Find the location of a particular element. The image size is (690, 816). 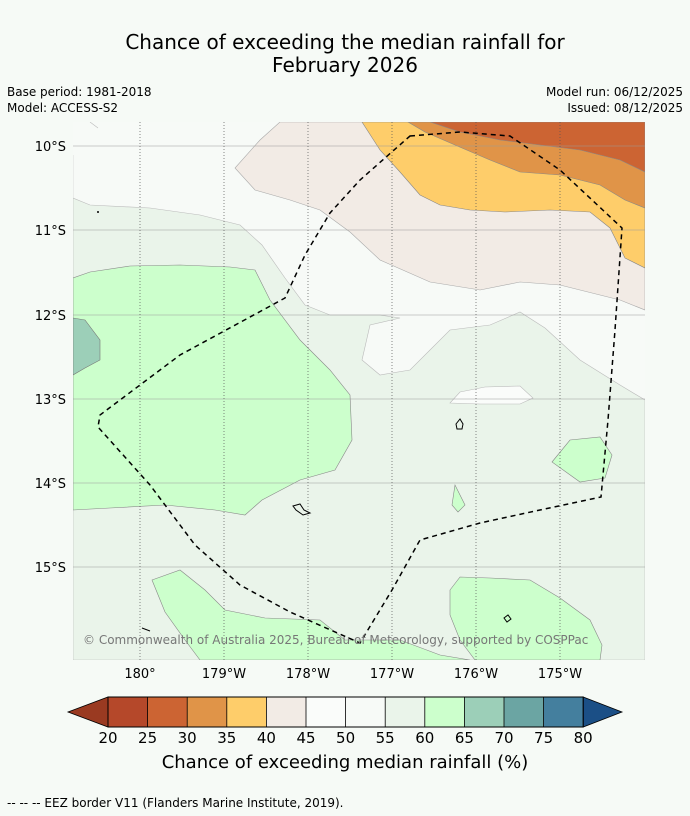

island-a is located at coordinates (459, 424).